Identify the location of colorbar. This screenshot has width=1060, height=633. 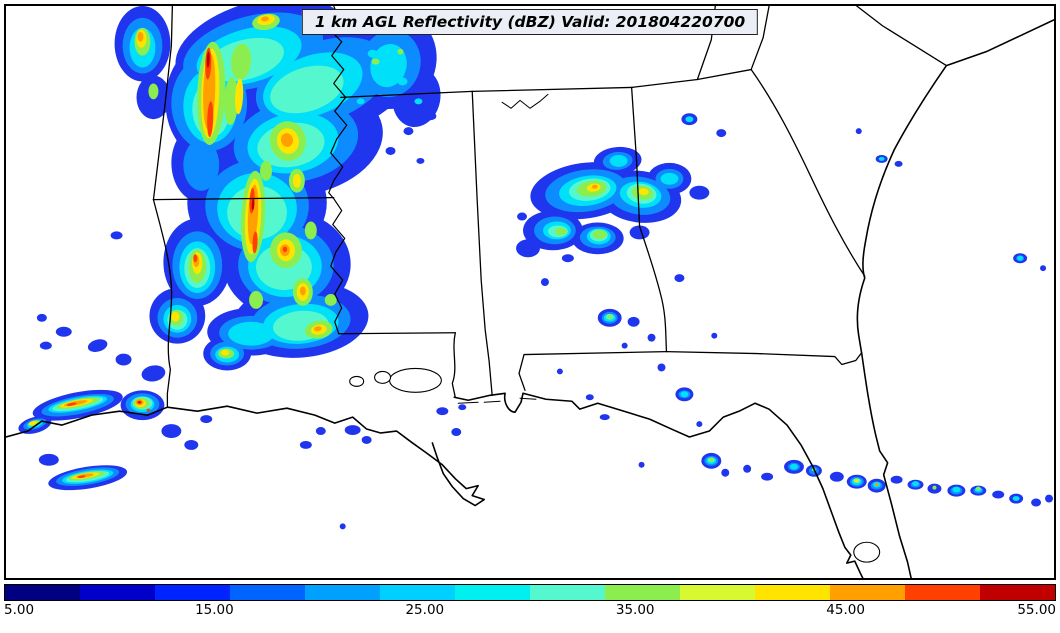
(530, 592).